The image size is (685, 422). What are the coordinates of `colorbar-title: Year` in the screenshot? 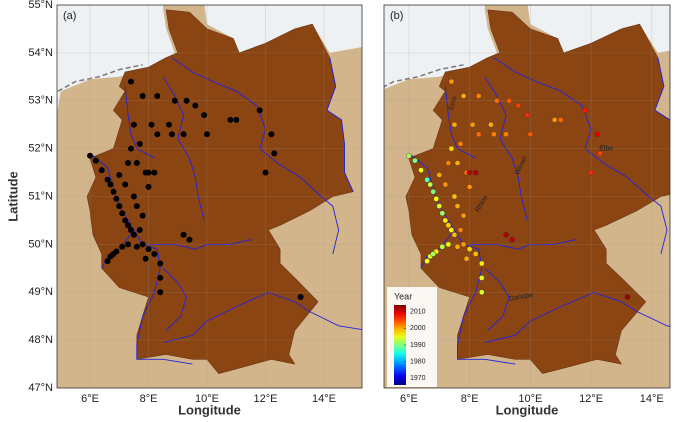 It's located at (403, 296).